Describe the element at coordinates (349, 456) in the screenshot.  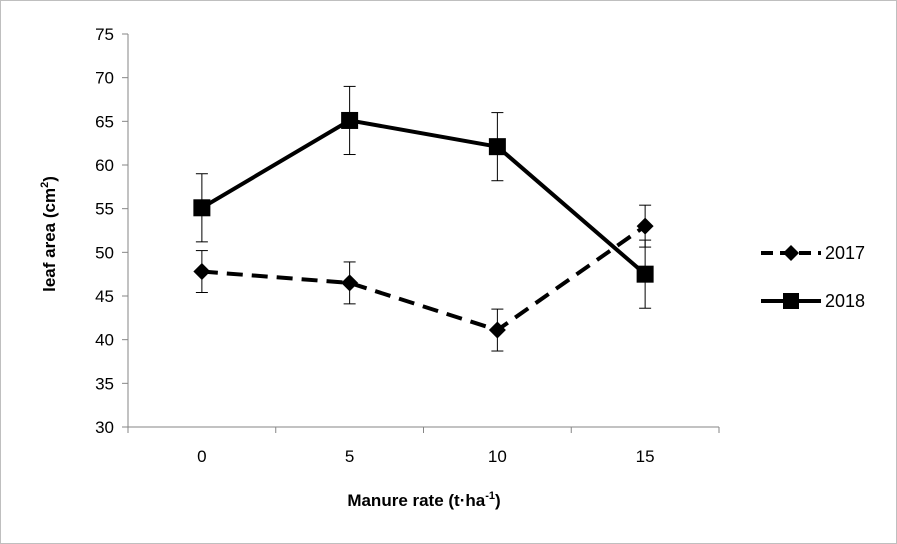
I see `x-tick-label: 5` at that location.